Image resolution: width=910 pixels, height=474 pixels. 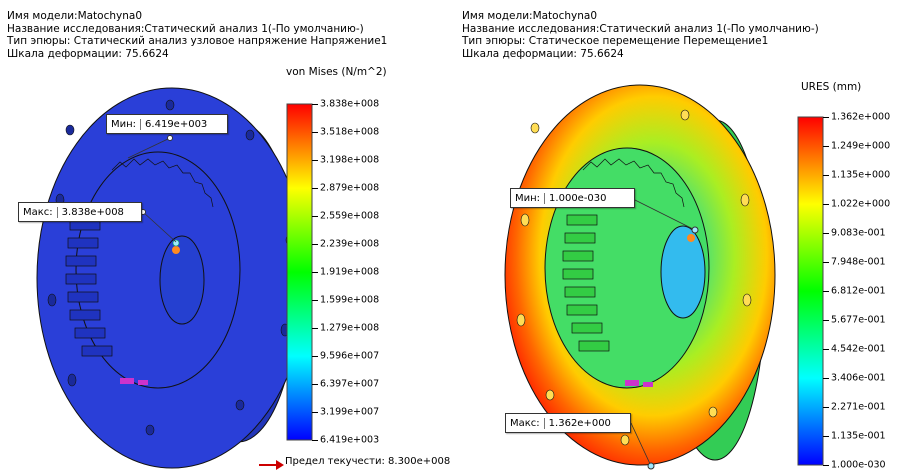 I want to click on colorbar-tick-label: 7.948e-001, so click(x=858, y=262).